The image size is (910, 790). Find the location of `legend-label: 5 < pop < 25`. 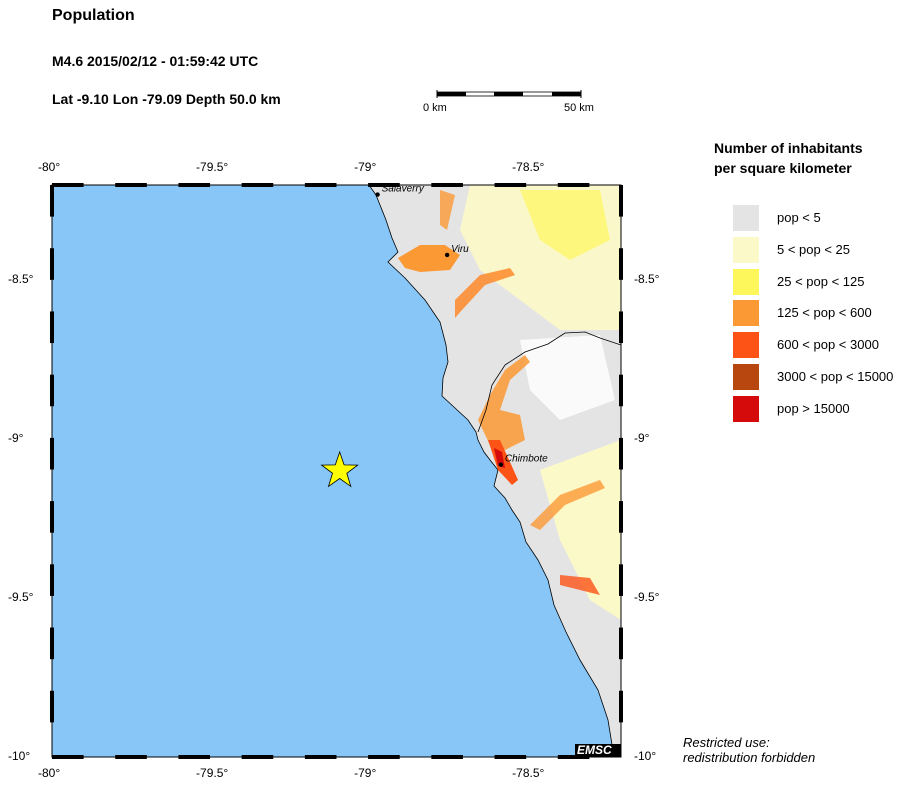

legend-label: 5 < pop < 25 is located at coordinates (814, 249).